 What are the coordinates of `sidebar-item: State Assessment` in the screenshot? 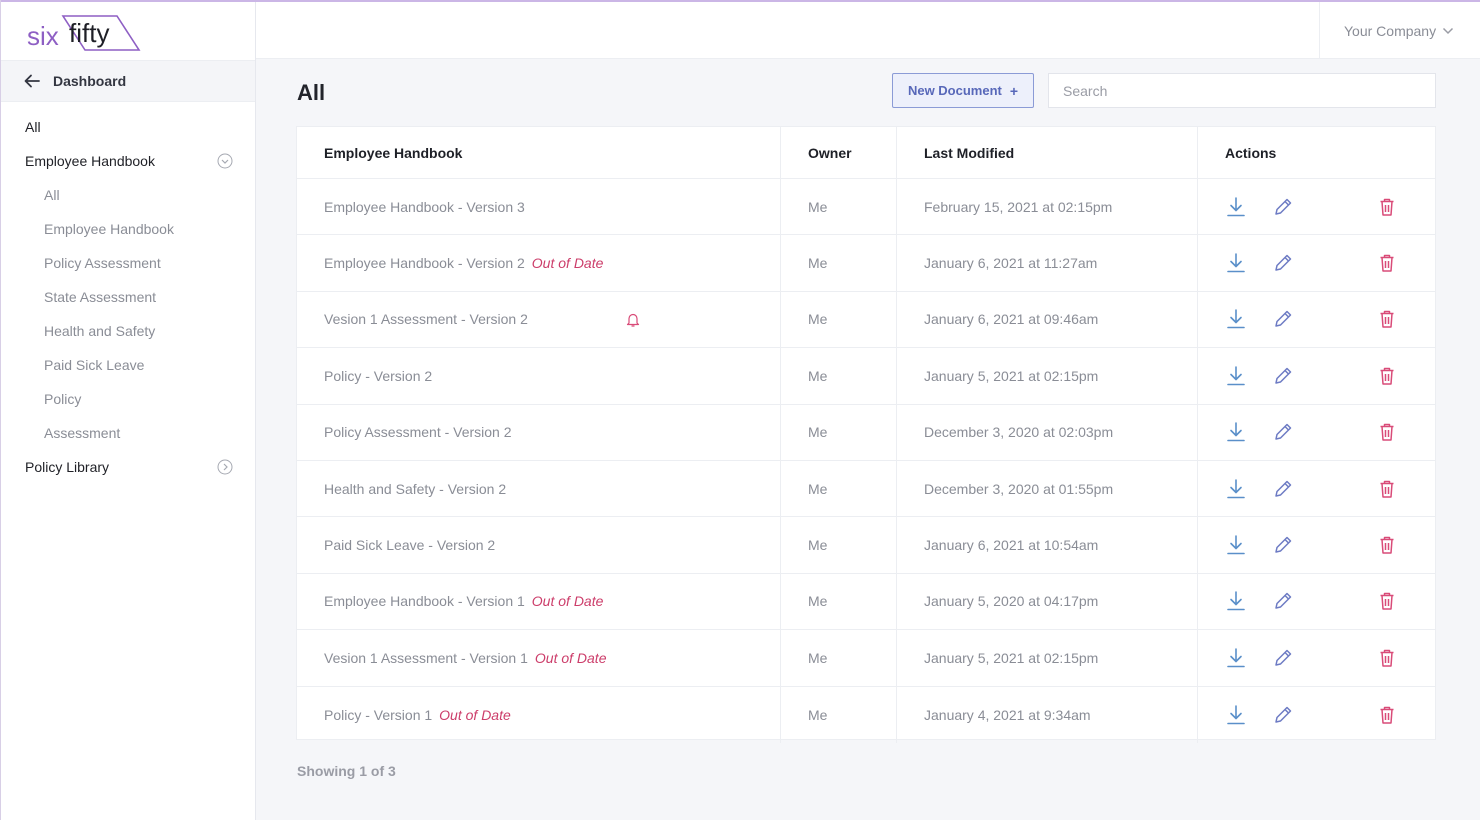 It's located at (128, 297).